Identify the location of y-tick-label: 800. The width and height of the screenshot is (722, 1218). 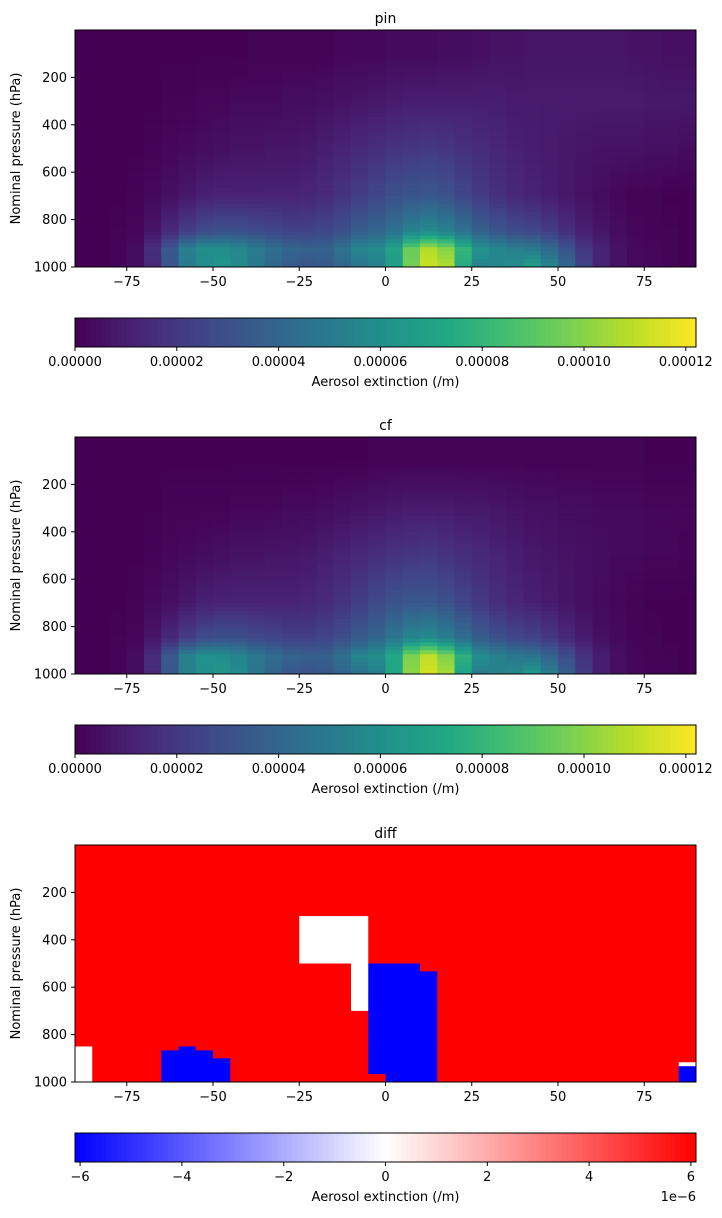
(54, 220).